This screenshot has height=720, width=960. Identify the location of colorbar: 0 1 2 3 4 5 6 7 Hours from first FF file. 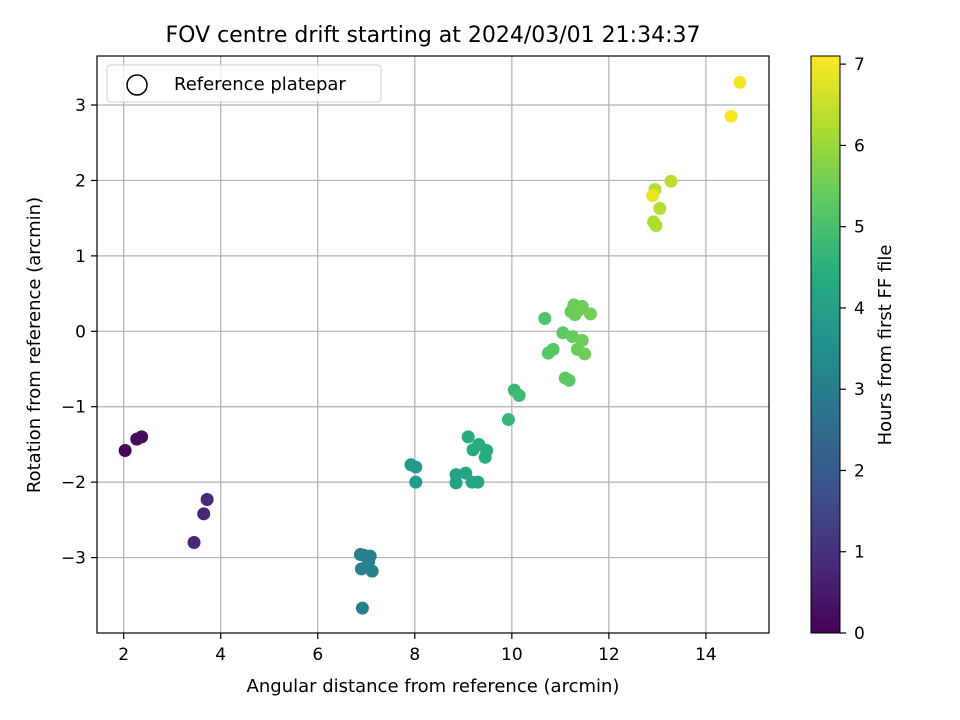
(853, 349).